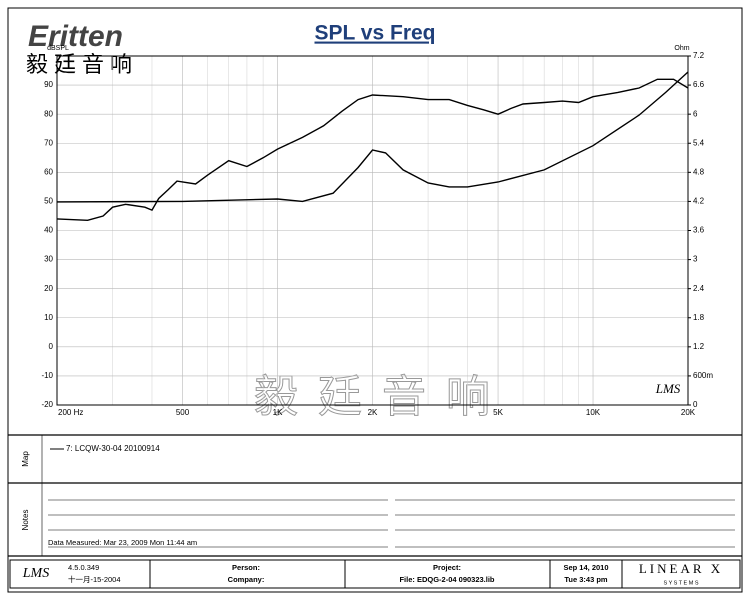 Image resolution: width=750 pixels, height=600 pixels. I want to click on version: 4.5.0.349, so click(83, 567).